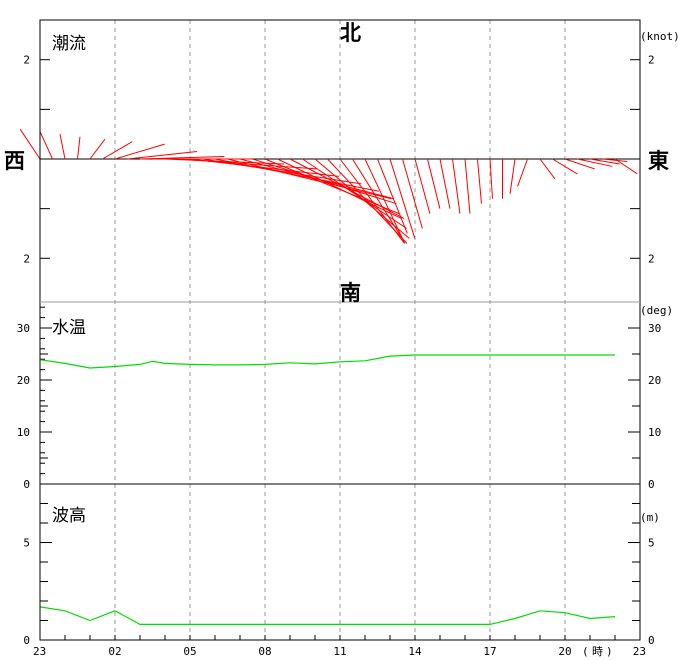 The height and width of the screenshot is (660, 680). Describe the element at coordinates (264, 651) in the screenshot. I see `x-tick-label: 08` at that location.